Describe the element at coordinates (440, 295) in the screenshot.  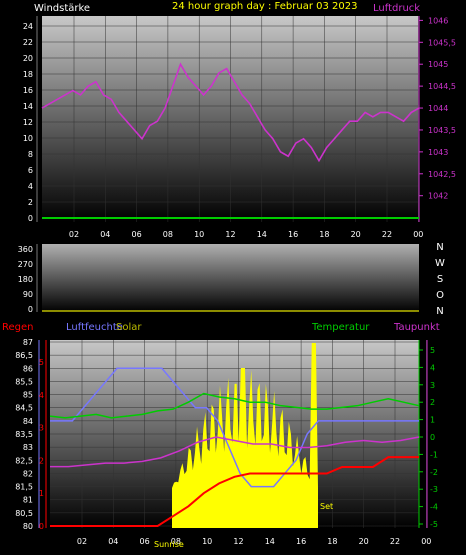
I see `direction-label: O` at that location.